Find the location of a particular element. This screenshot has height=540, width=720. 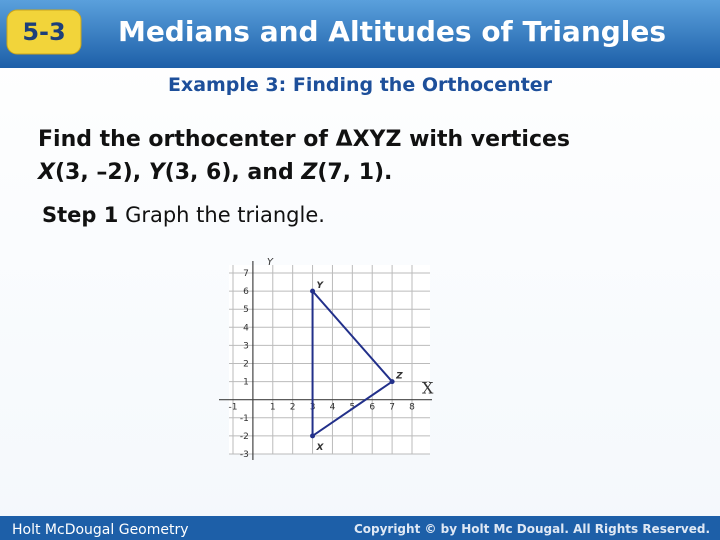

badge-box is located at coordinates (44, 32).